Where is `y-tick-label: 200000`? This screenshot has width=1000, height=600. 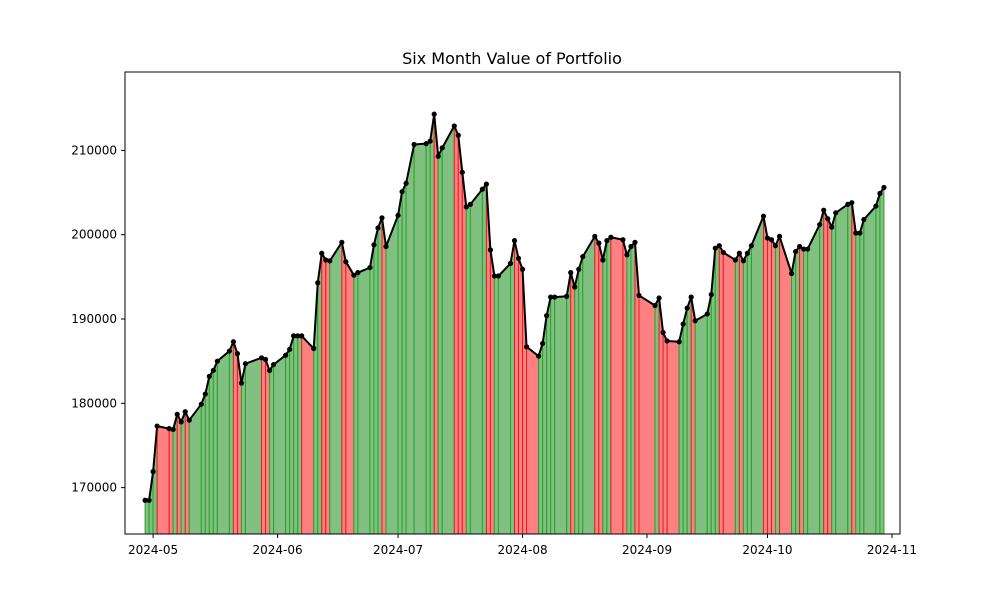 y-tick-label: 200000 is located at coordinates (94, 235).